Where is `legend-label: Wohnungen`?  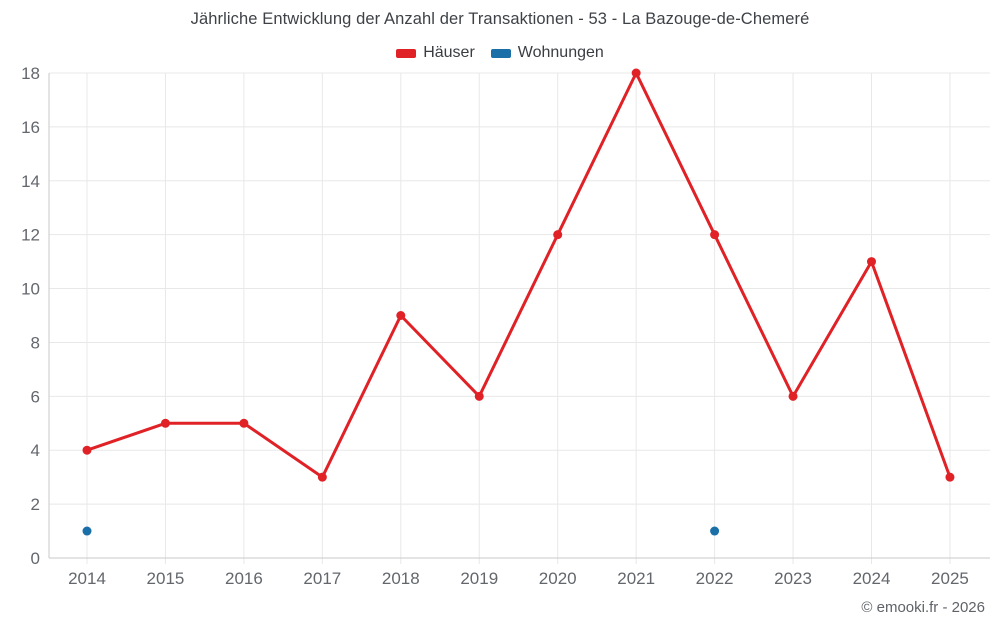 legend-label: Wohnungen is located at coordinates (560, 52).